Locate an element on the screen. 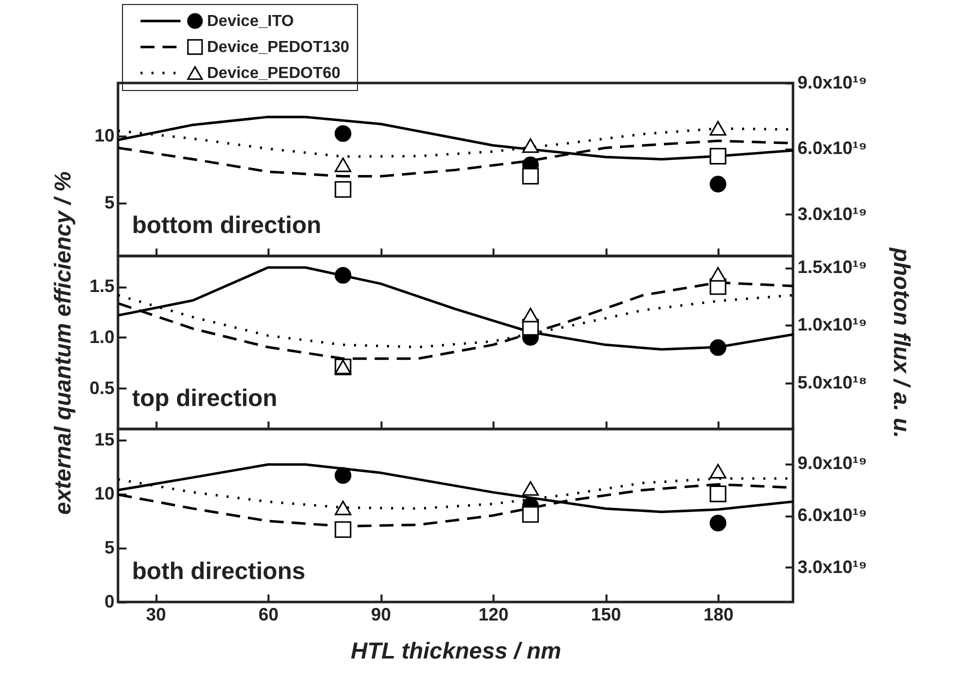 This screenshot has height=689, width=964. x-tick-label: 60 is located at coordinates (268, 614).